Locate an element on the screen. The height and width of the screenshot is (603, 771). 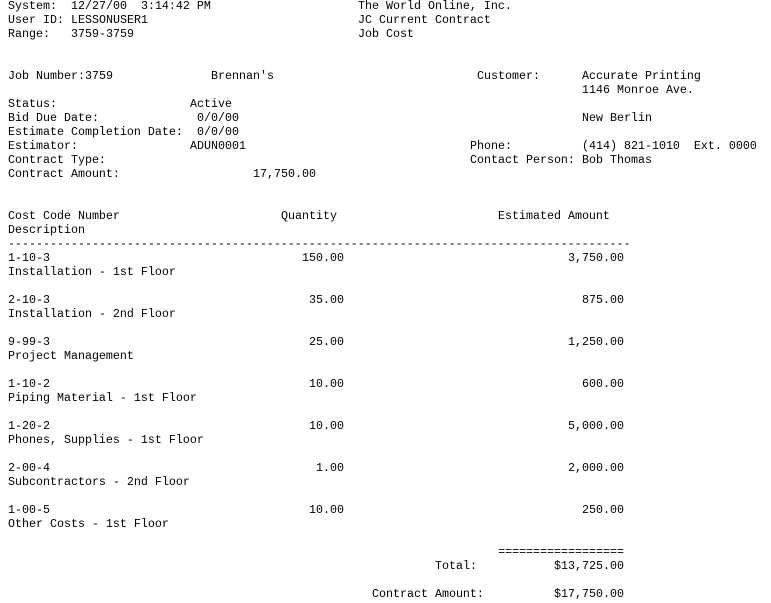
cost-code: 1-00-5 is located at coordinates (29, 510).